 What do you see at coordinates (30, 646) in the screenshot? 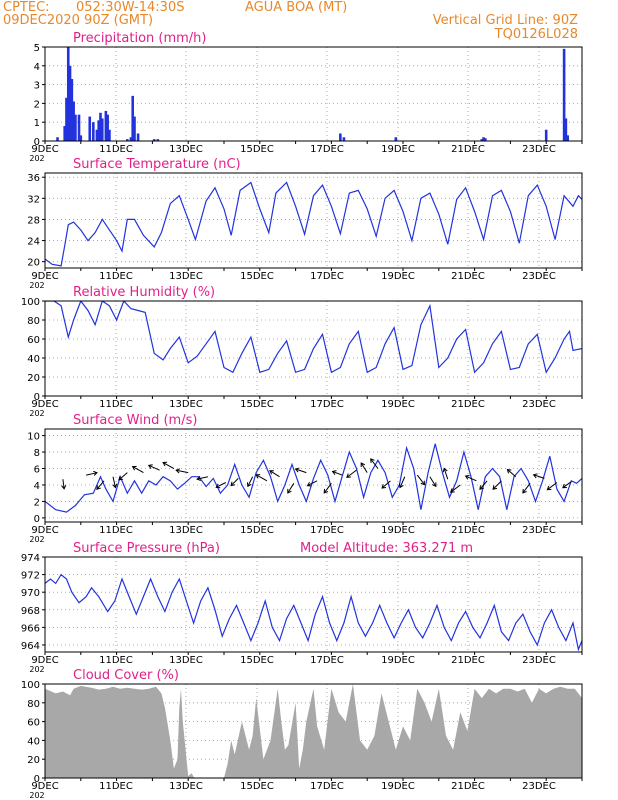
I see `y-tick-label: 964` at bounding box center [30, 646].